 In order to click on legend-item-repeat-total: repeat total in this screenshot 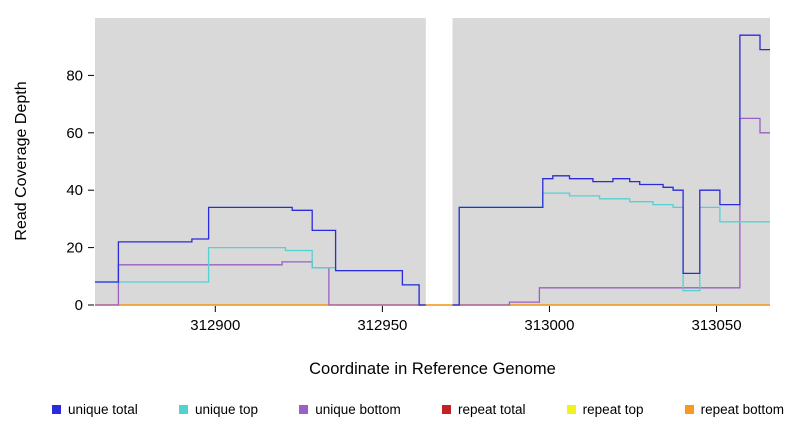, I will do `click(483, 409)`.